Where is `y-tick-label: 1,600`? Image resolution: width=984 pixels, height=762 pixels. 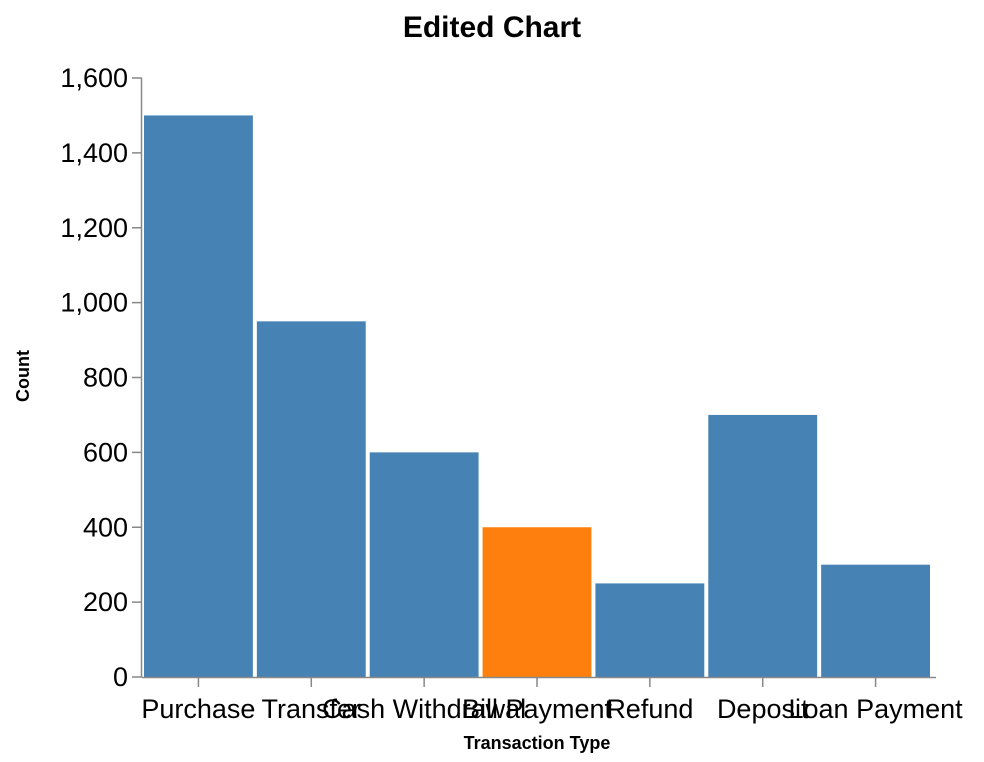 y-tick-label: 1,600 is located at coordinates (94, 78).